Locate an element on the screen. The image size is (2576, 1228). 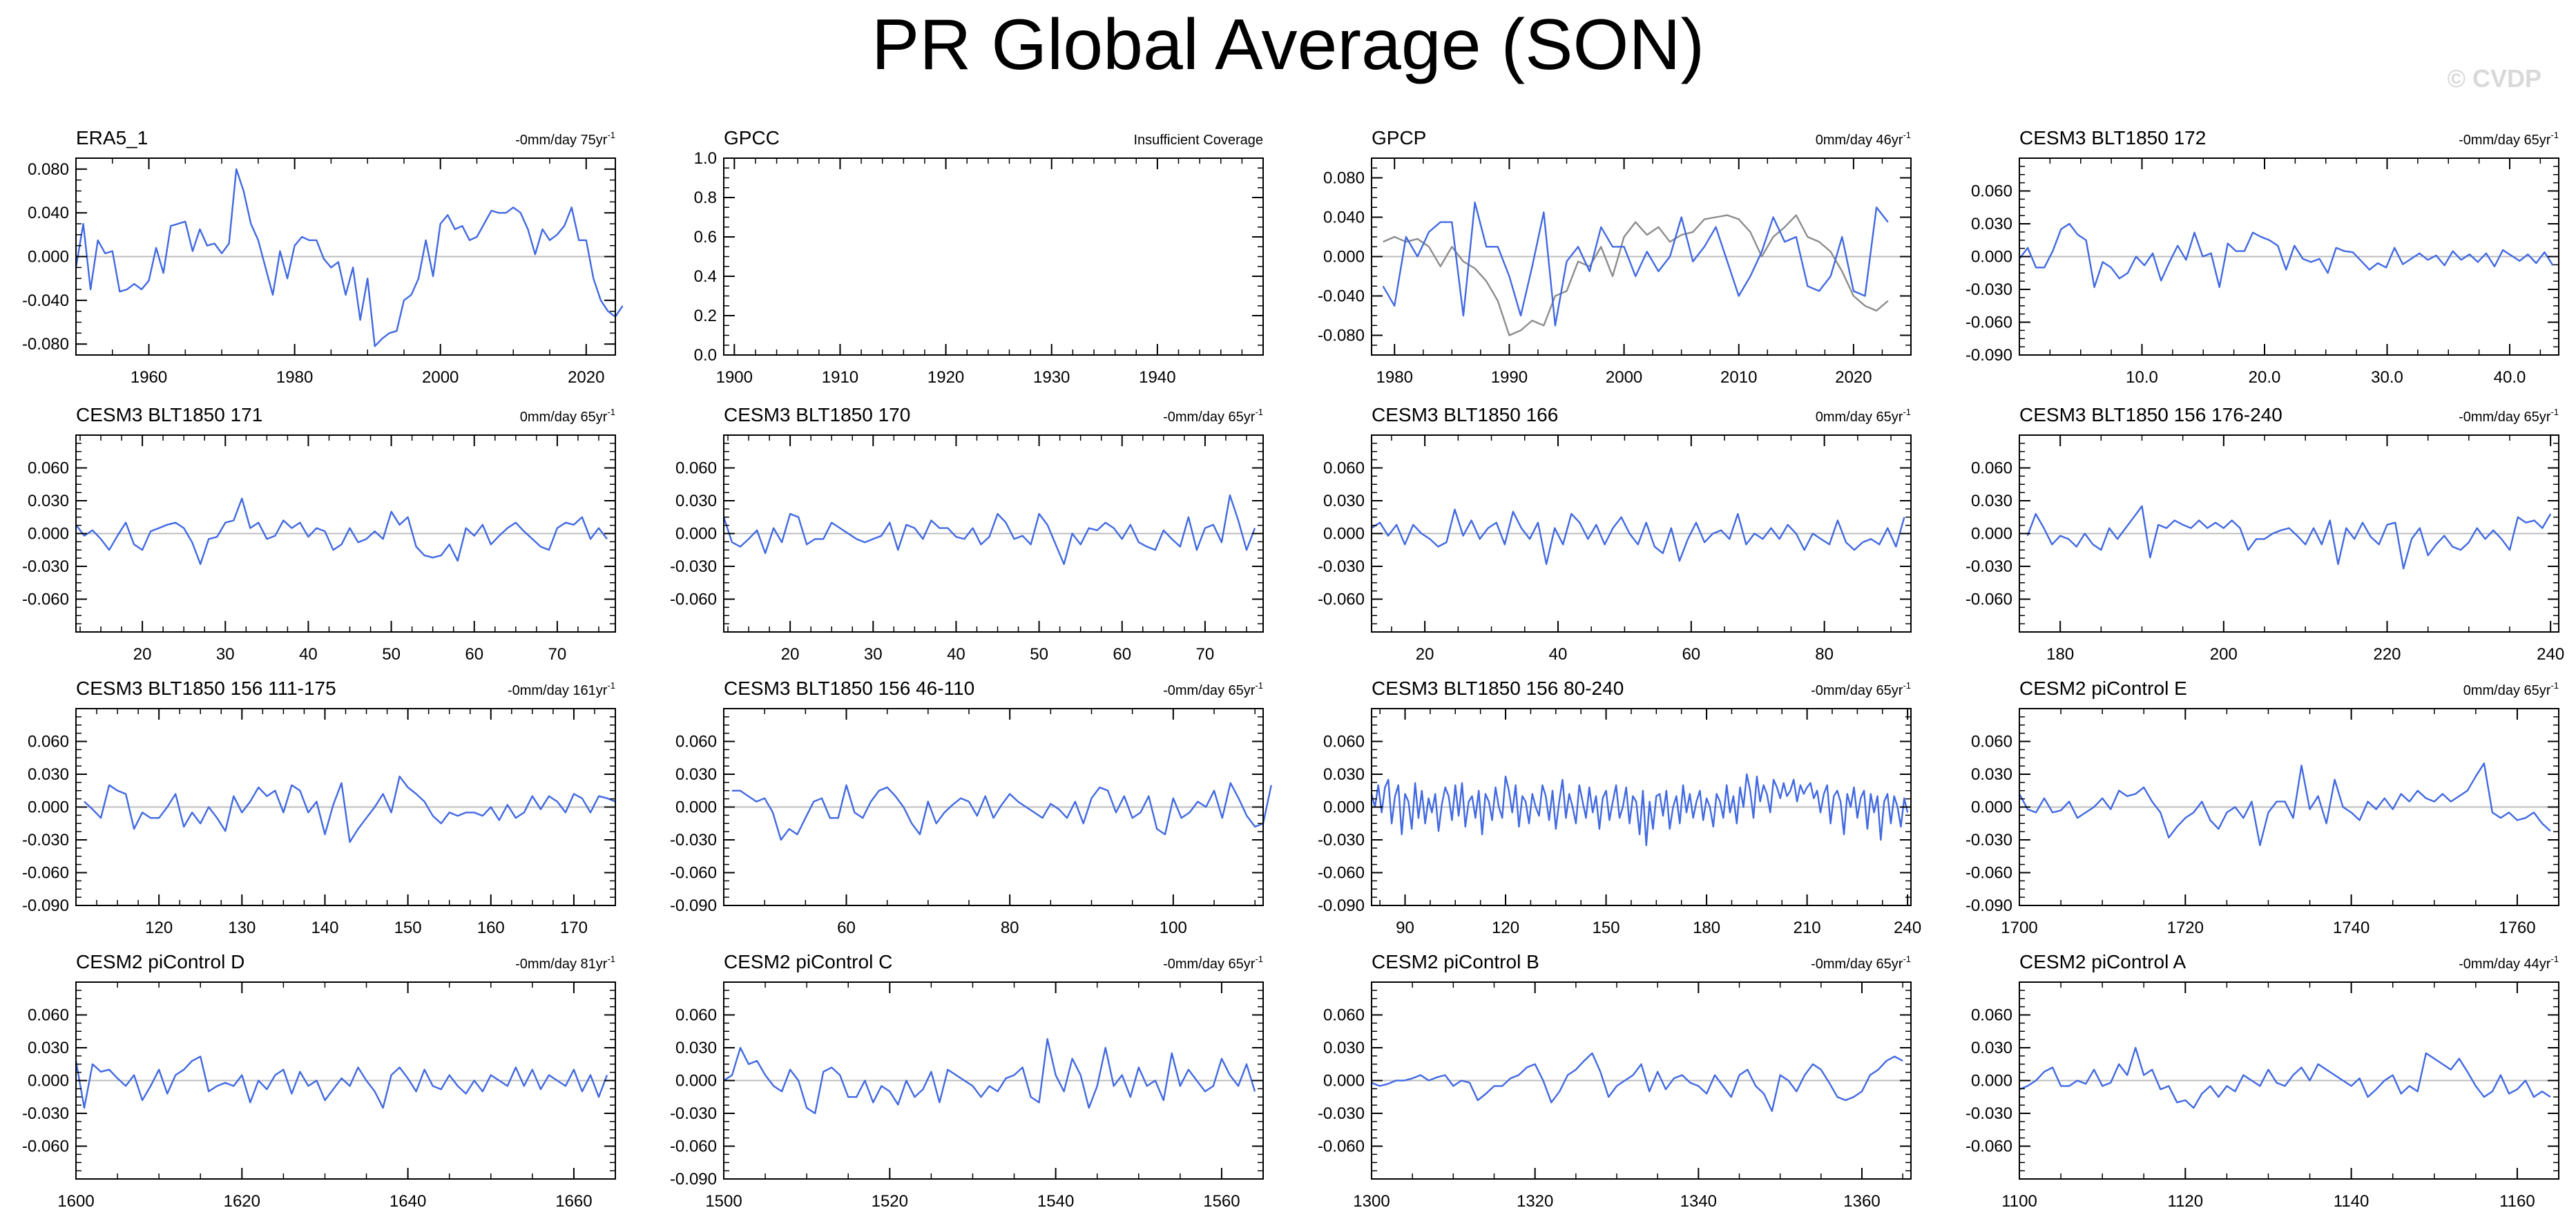
x-tick-label: 1500 is located at coordinates (723, 1201).